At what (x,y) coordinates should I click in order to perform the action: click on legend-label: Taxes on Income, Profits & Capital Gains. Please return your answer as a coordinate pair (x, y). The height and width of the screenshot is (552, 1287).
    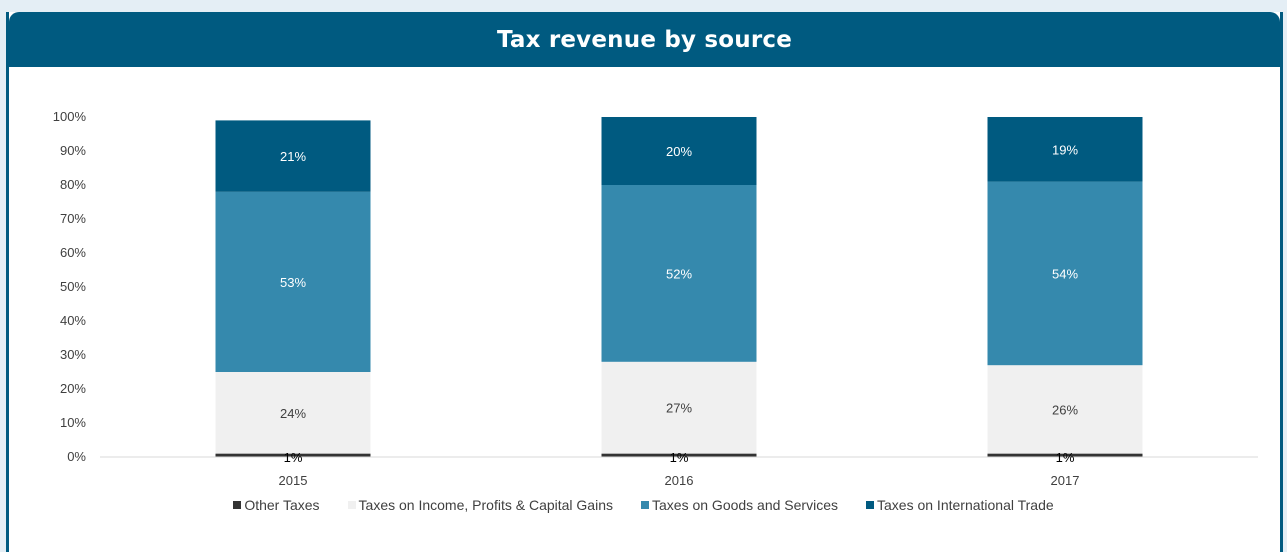
    Looking at the image, I should click on (485, 505).